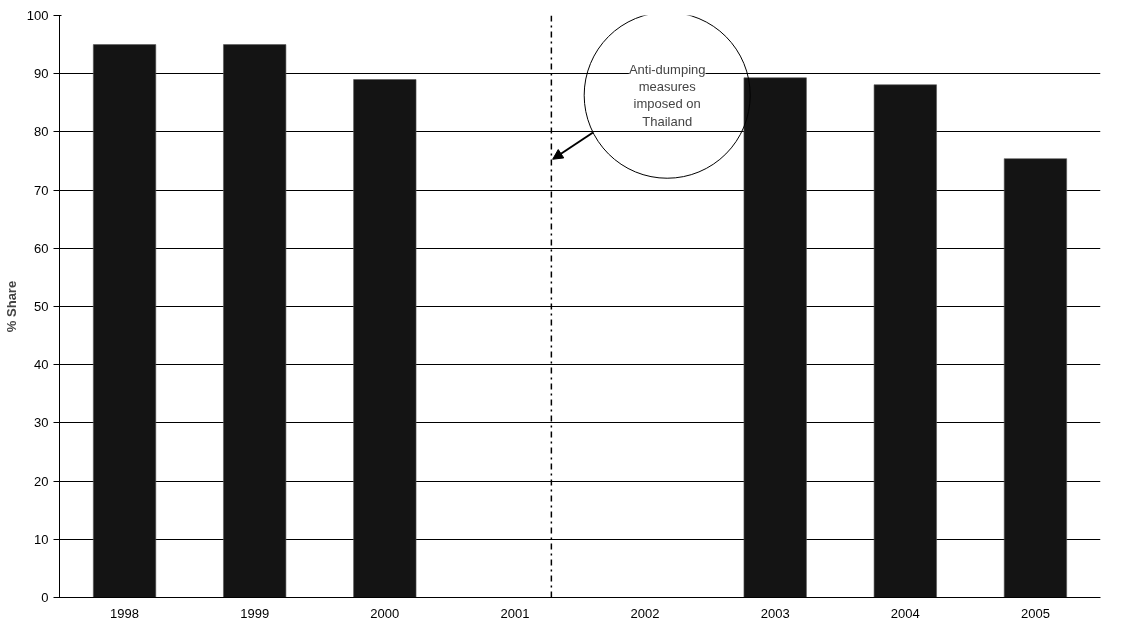 This screenshot has width=1138, height=628. Describe the element at coordinates (645, 613) in the screenshot. I see `x-tick-label: 2002` at that location.